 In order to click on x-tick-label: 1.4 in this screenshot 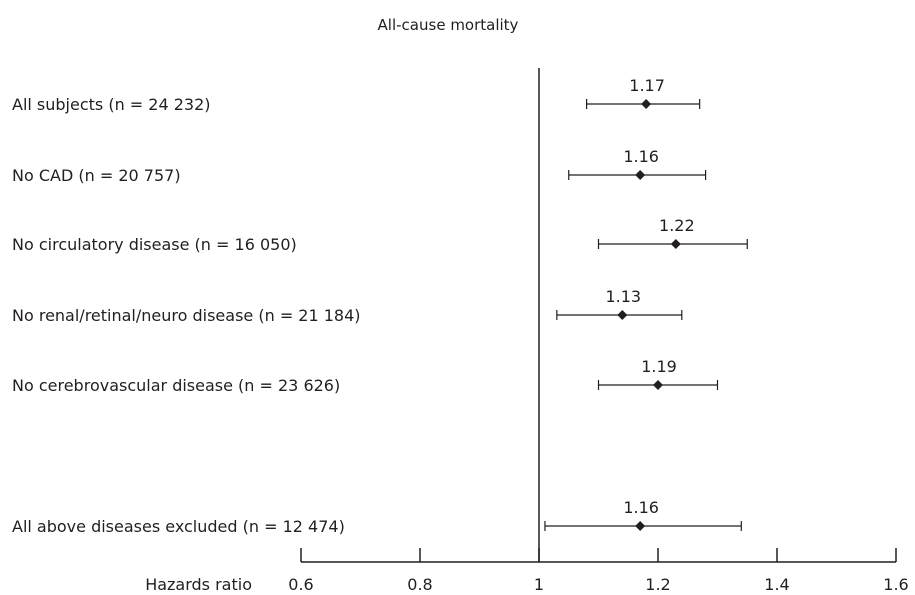, I will do `click(776, 584)`.